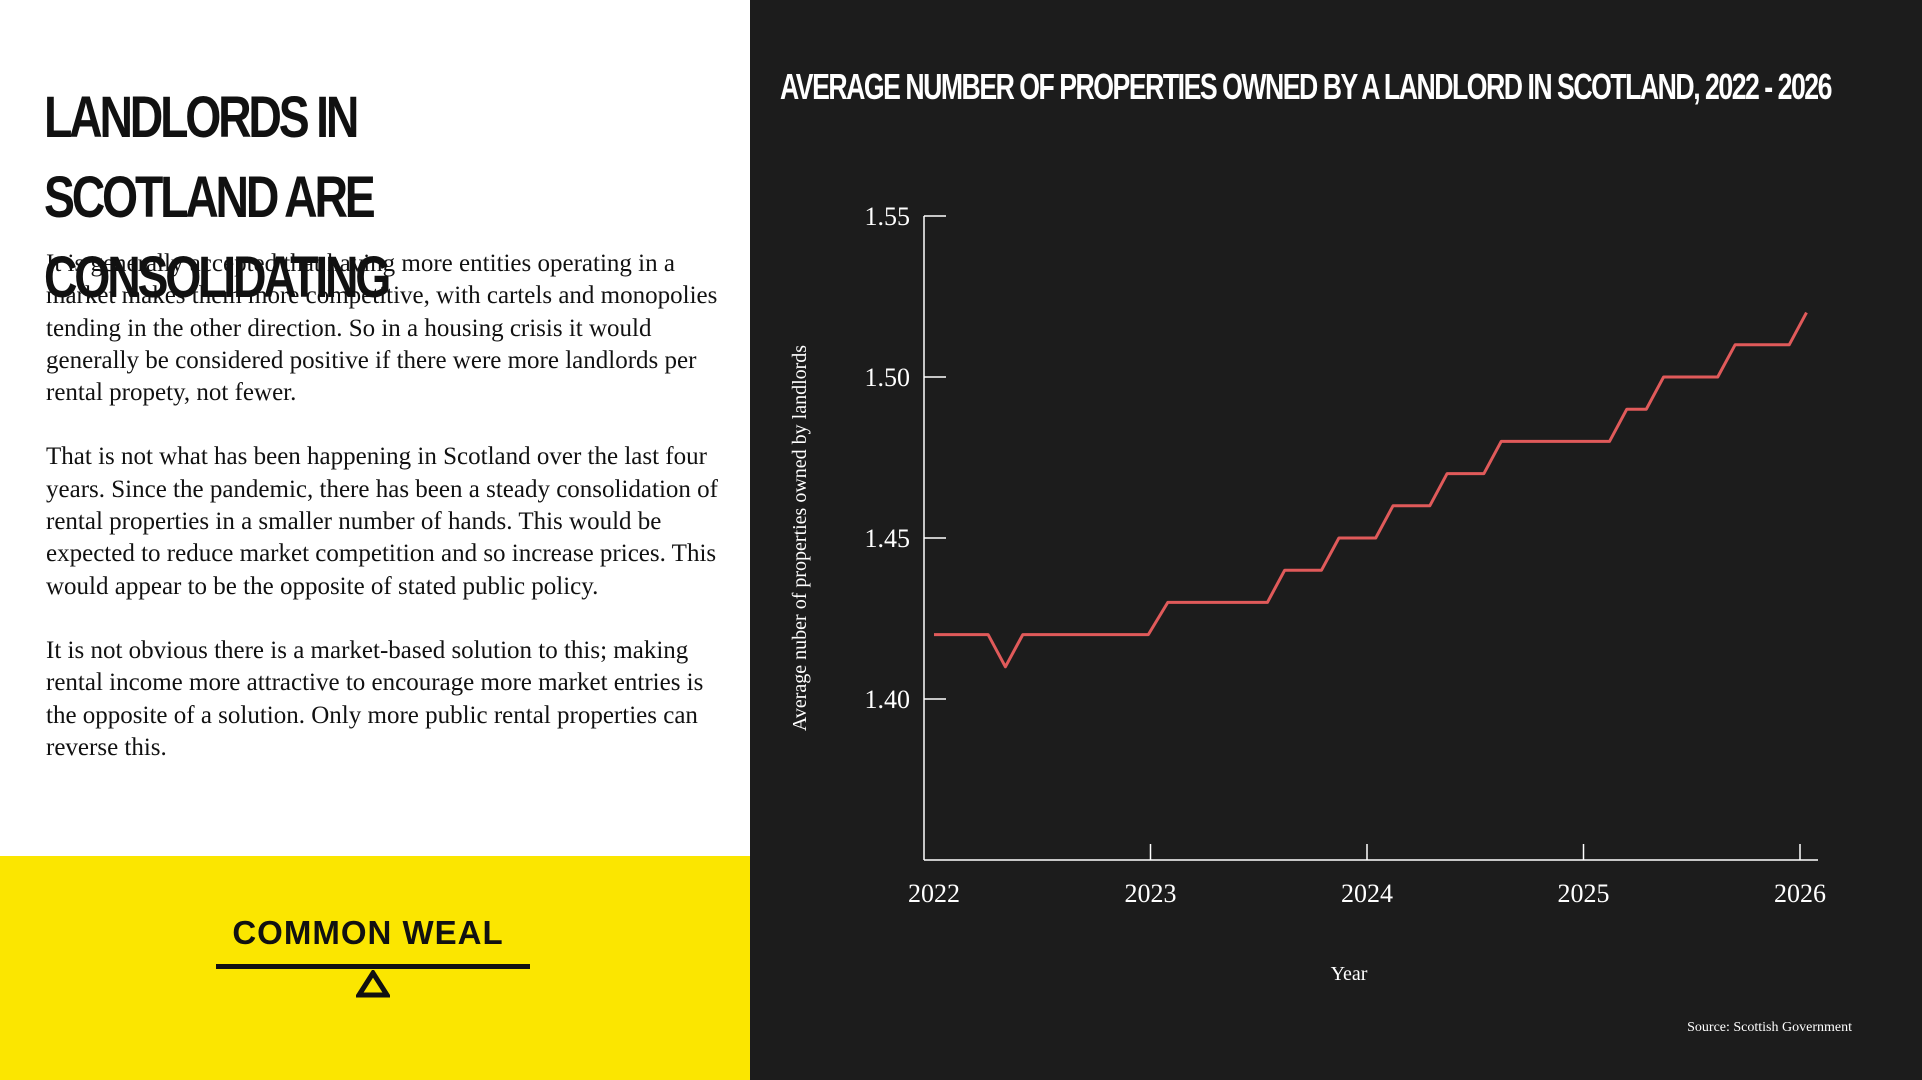 The width and height of the screenshot is (1922, 1080). Describe the element at coordinates (888, 699) in the screenshot. I see `y-tick-label: 1.40` at that location.